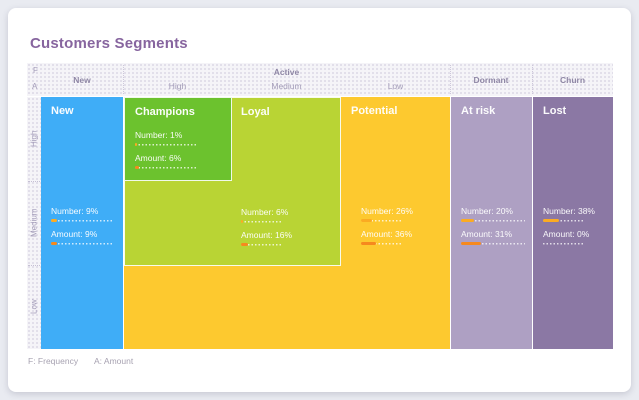  I want to click on amount-stat: Amount: 16%, so click(266, 238).